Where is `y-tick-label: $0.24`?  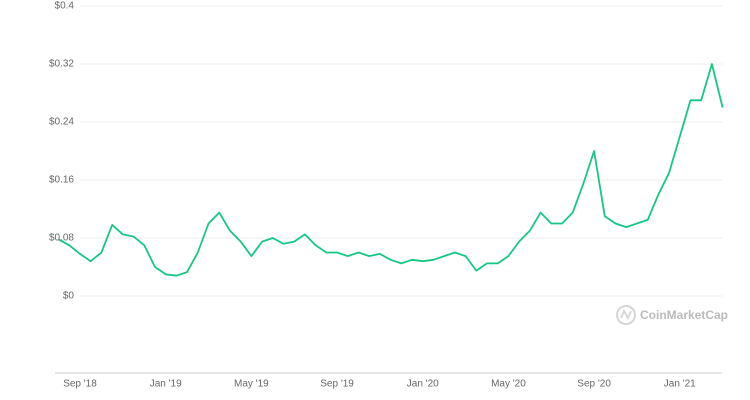
y-tick-label: $0.24 is located at coordinates (61, 122).